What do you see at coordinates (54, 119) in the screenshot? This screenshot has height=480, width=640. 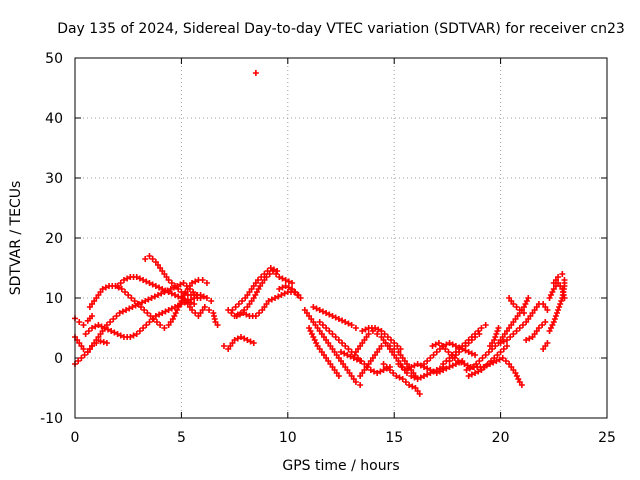 I see `y-tick-label: 40` at bounding box center [54, 119].